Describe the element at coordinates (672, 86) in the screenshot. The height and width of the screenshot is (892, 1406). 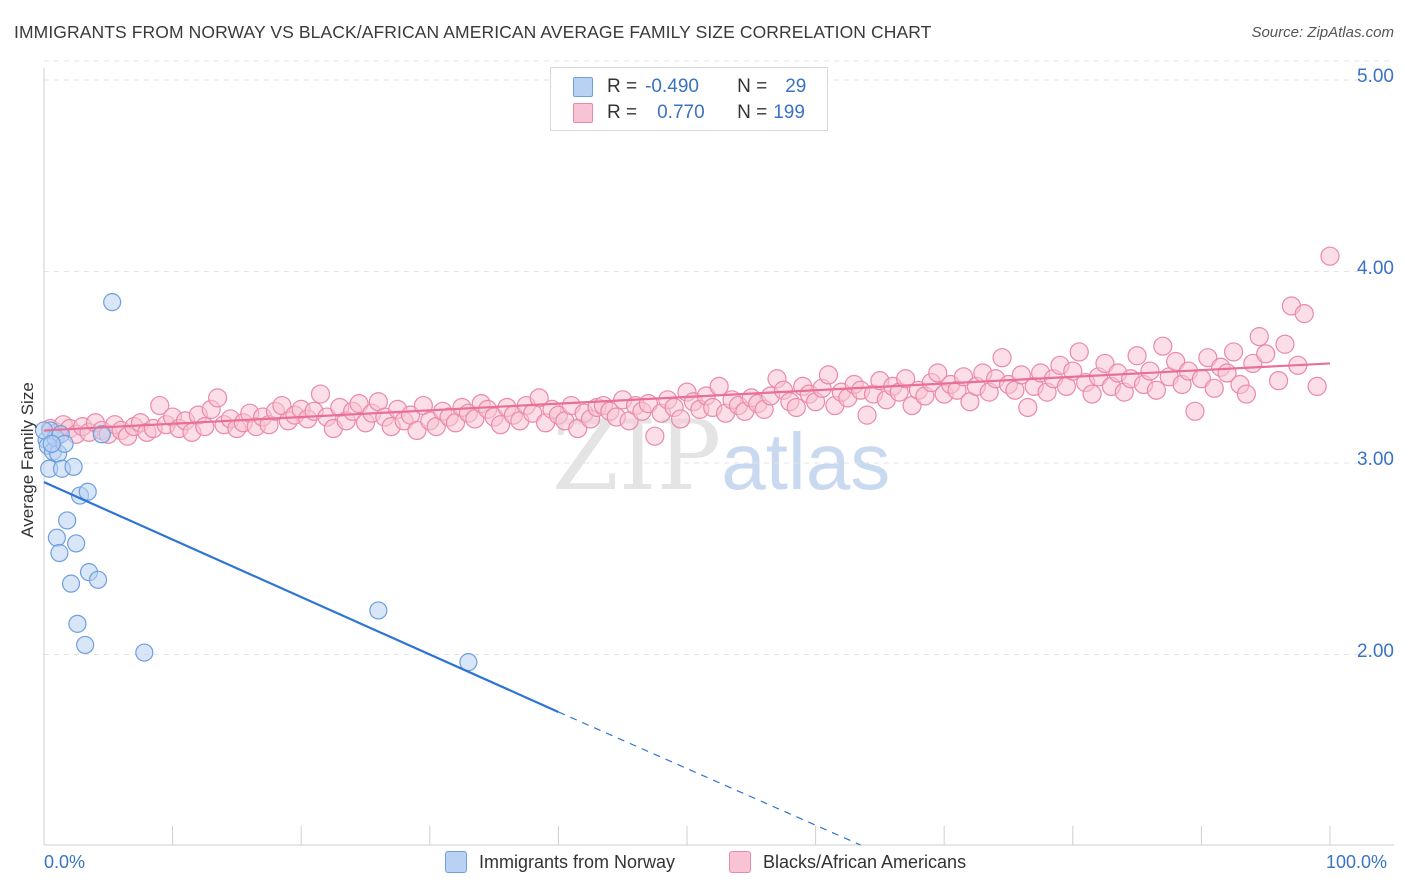
I see `legend-r-value: -0.490` at that location.